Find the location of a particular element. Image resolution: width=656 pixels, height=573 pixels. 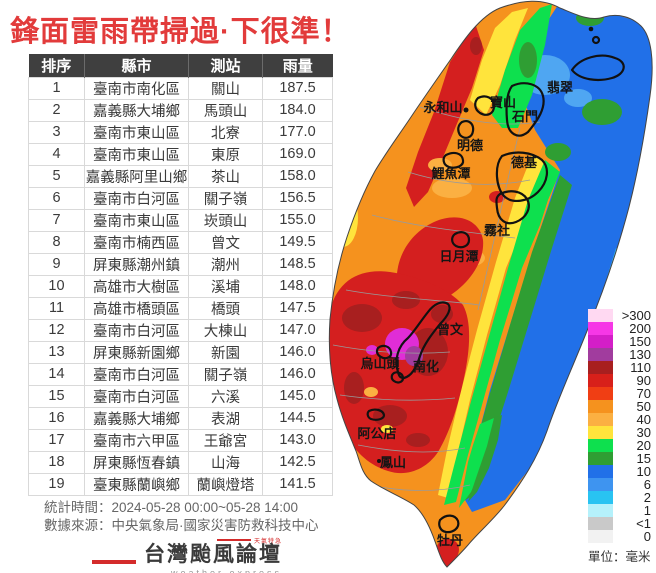

table-row: 5 嘉義縣阿里山鄉 茶山 158.0 is located at coordinates (180, 176).